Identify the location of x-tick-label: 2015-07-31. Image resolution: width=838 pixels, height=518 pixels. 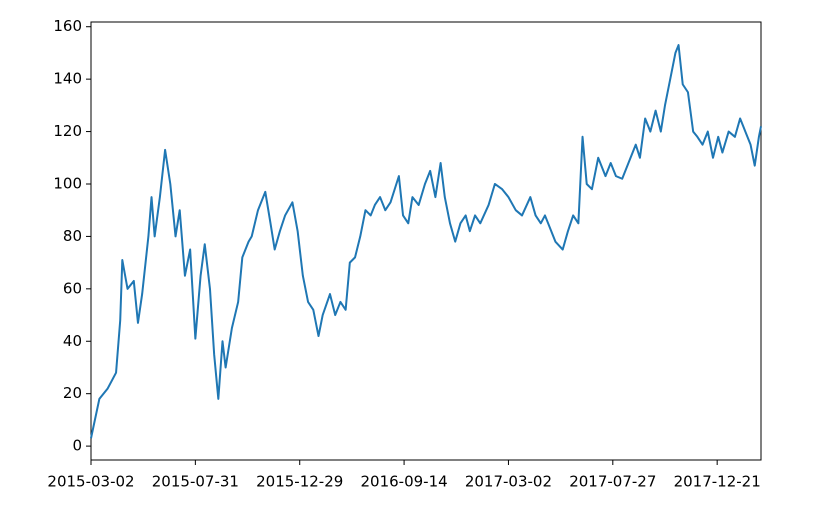
(195, 482).